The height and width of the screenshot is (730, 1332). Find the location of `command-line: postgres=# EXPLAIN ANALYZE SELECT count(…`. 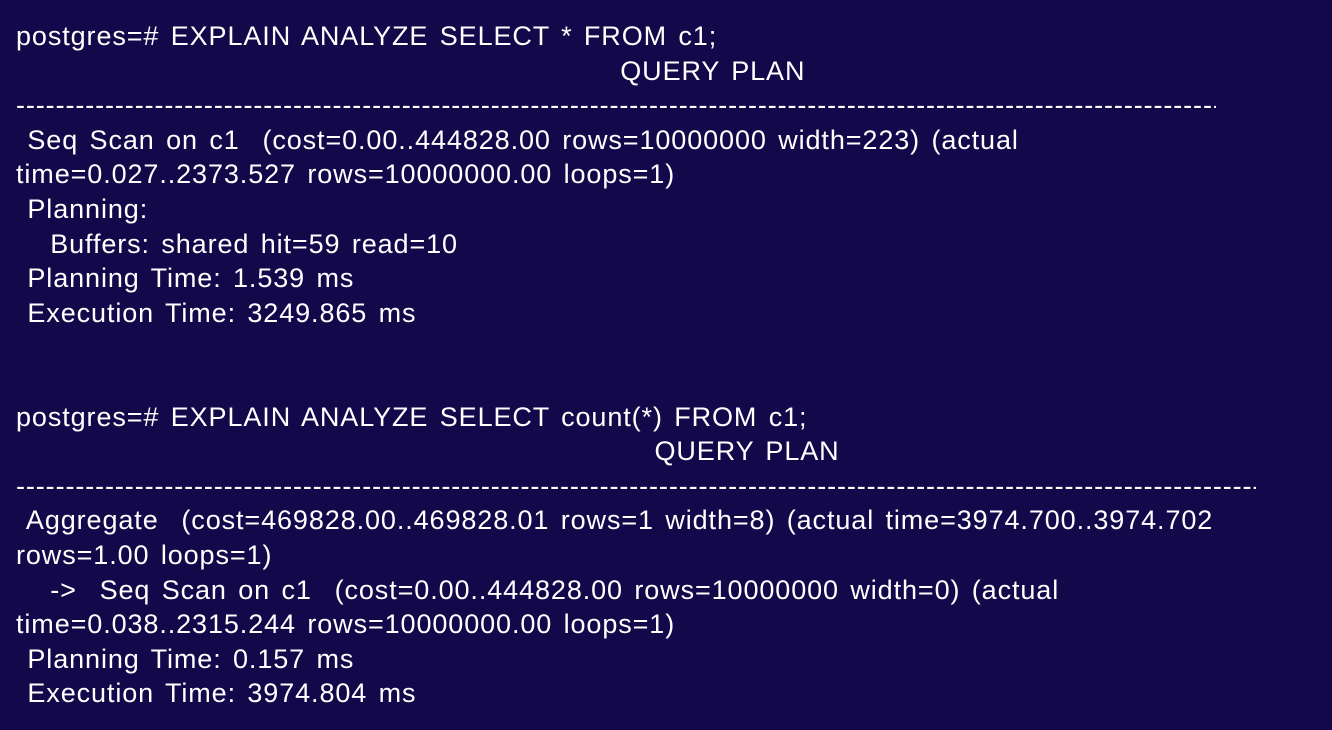

command-line: postgres=# EXPLAIN ANALYZE SELECT count(… is located at coordinates (412, 416).